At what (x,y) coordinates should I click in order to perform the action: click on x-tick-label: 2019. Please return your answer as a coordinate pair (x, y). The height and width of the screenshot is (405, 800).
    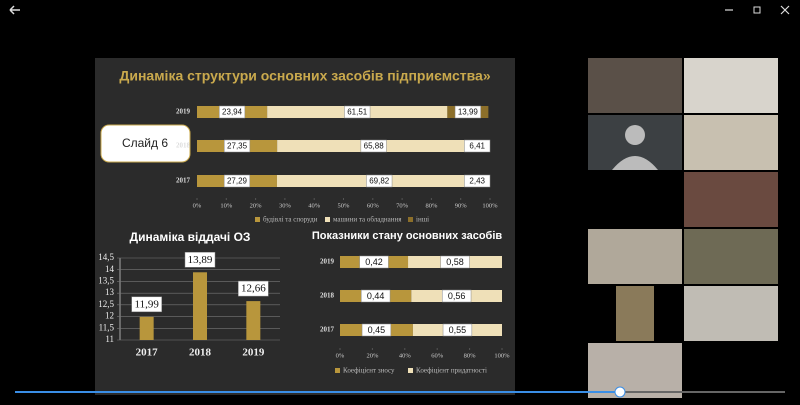
    Looking at the image, I should click on (253, 353).